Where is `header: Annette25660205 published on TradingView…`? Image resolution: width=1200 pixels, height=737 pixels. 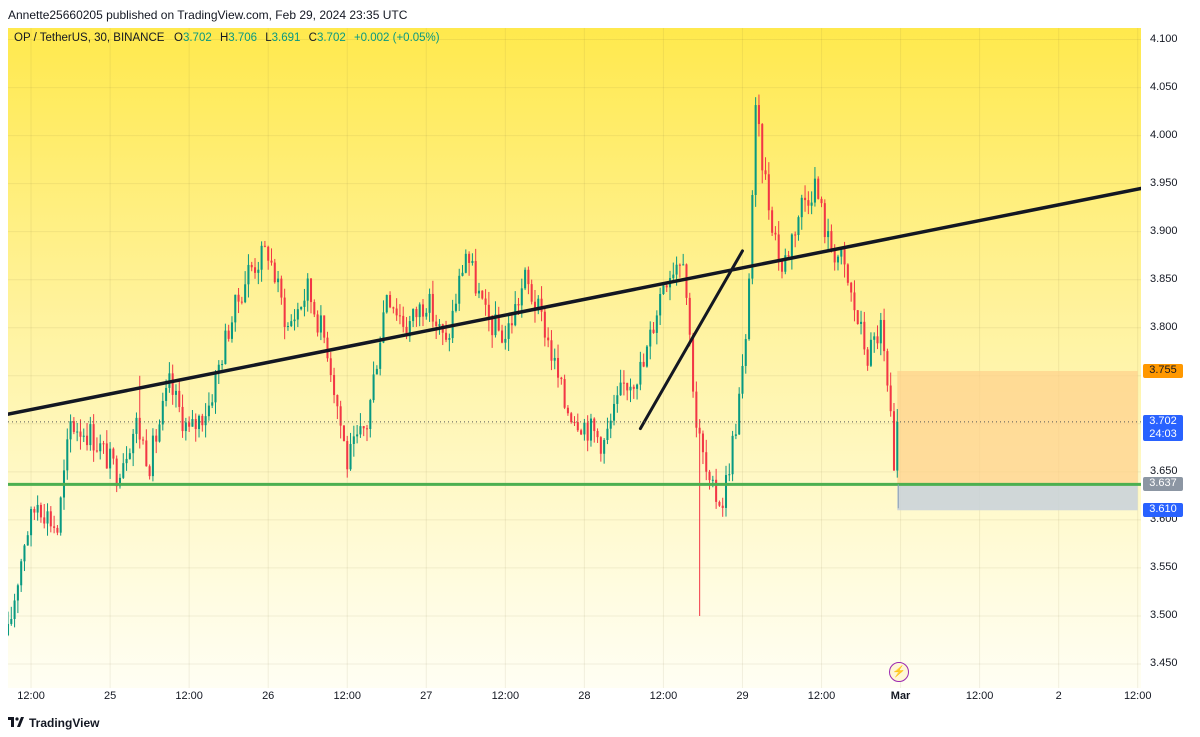 header: Annette25660205 published on TradingView… is located at coordinates (600, 14).